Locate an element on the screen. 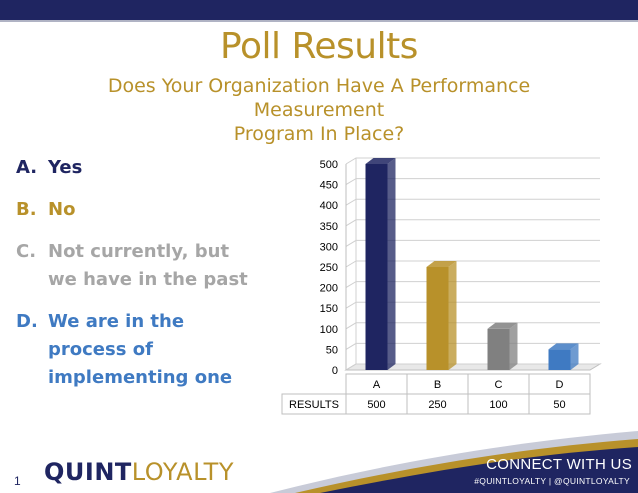 Image resolution: width=638 pixels, height=493 pixels. y-tick-label: 50 is located at coordinates (332, 350).